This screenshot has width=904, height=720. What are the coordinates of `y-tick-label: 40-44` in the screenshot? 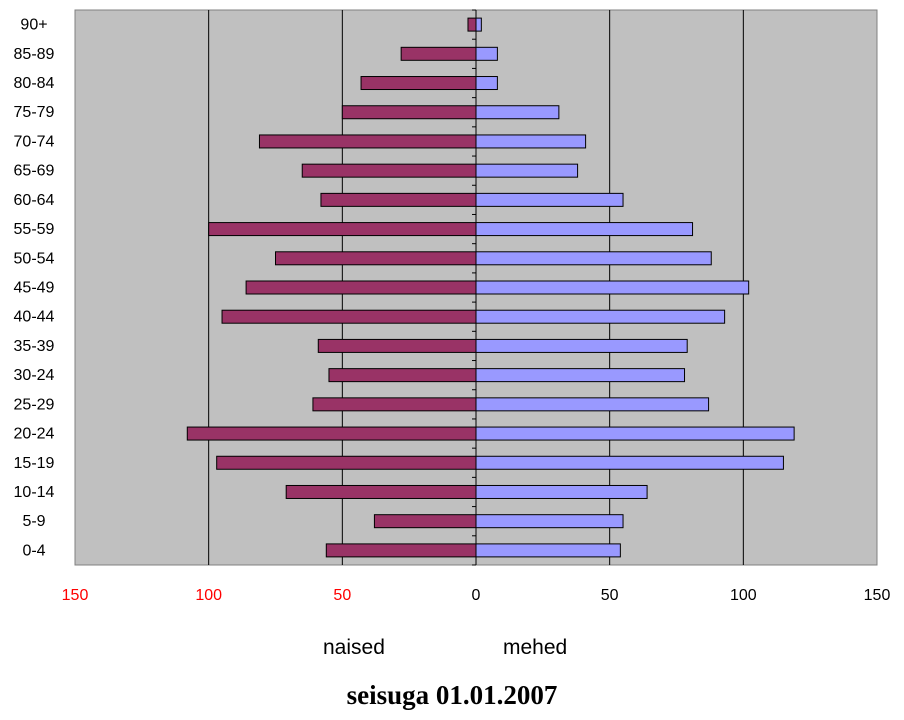 It's located at (34, 317).